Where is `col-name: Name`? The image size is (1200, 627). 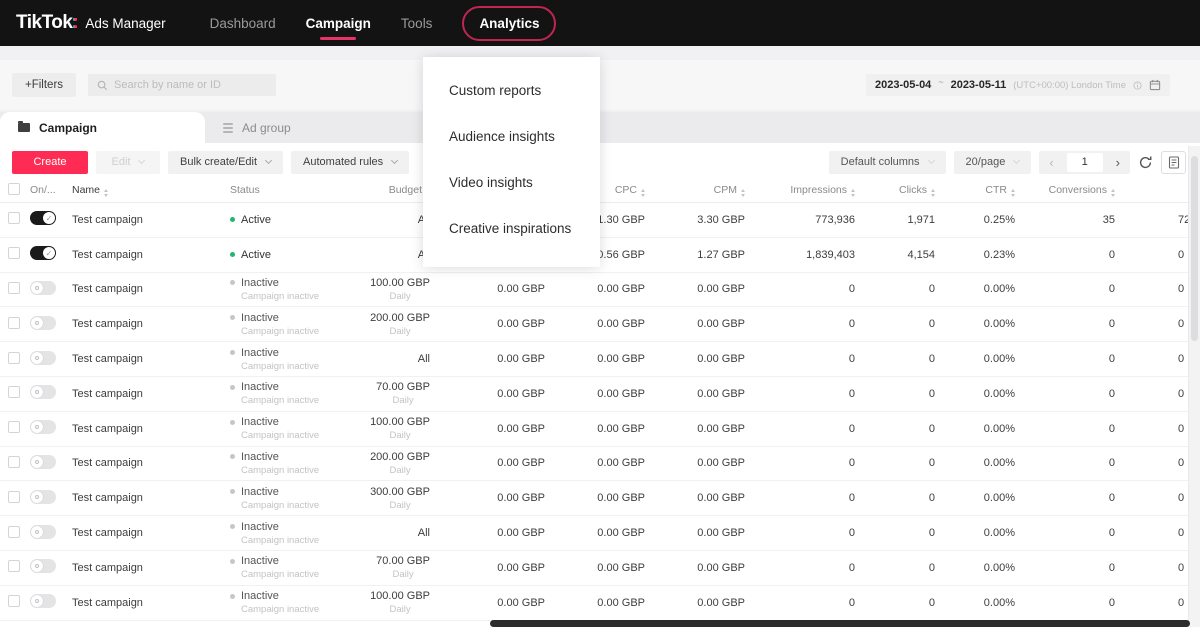
col-name: Name is located at coordinates (151, 190).